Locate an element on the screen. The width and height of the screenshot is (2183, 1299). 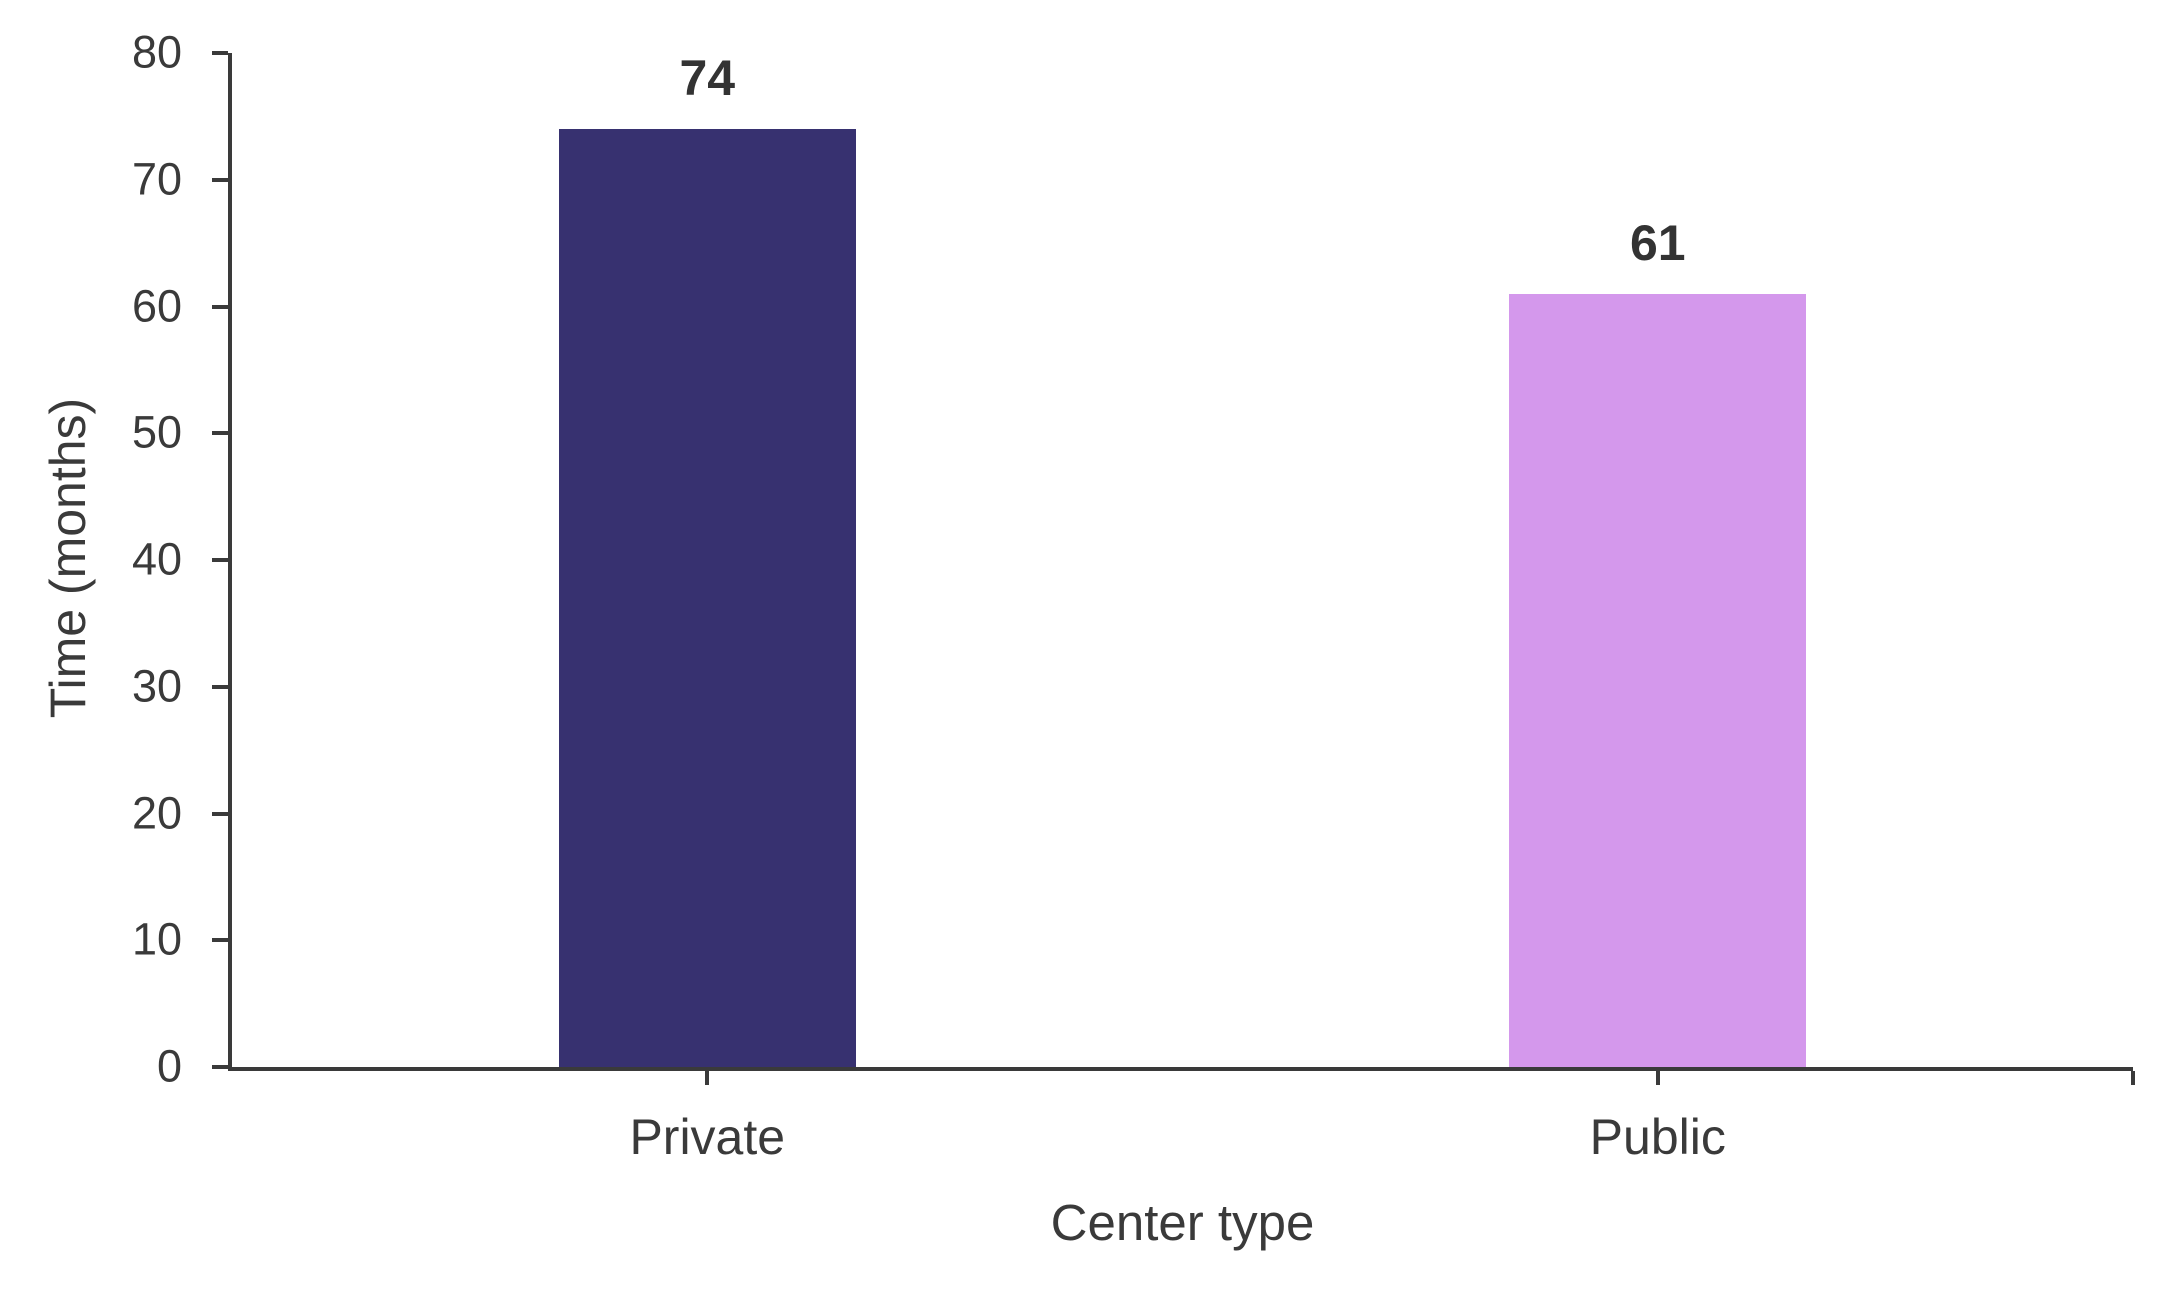
x-tick-label-public: Public is located at coordinates (1657, 1137).